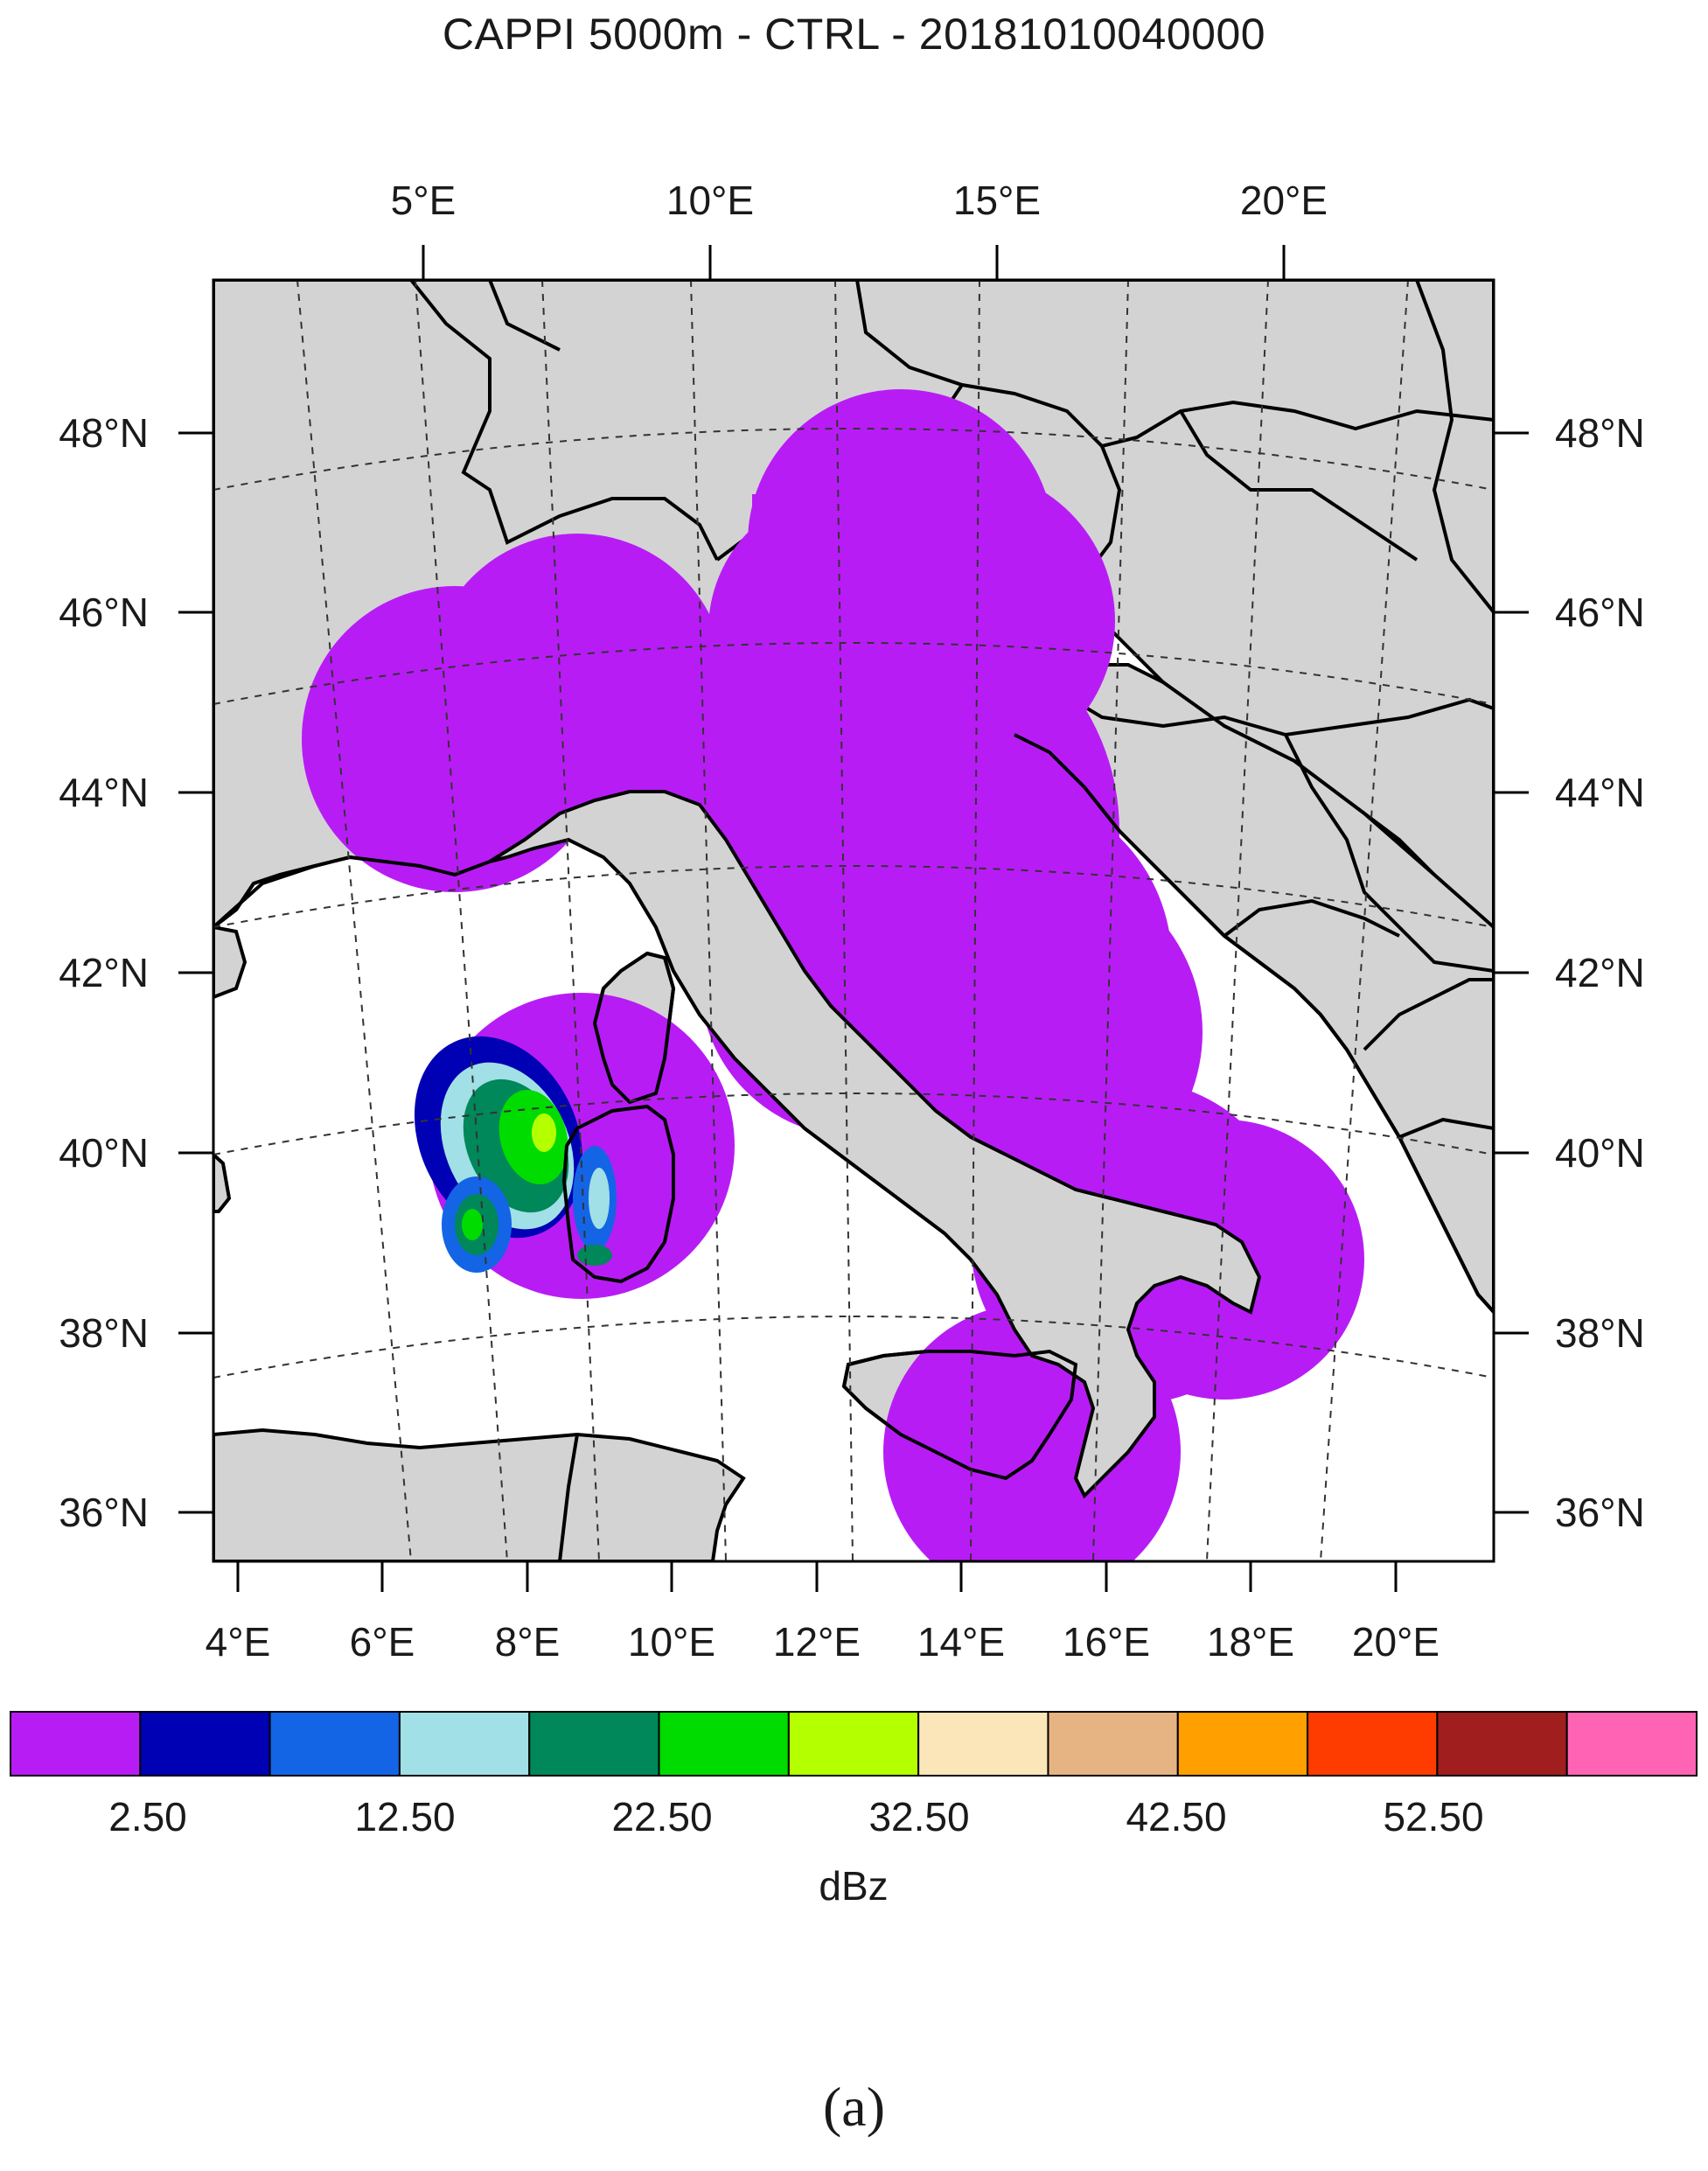 Image resolution: width=1708 pixels, height=2171 pixels. I want to click on left-lat-label: 42°N, so click(104, 973).